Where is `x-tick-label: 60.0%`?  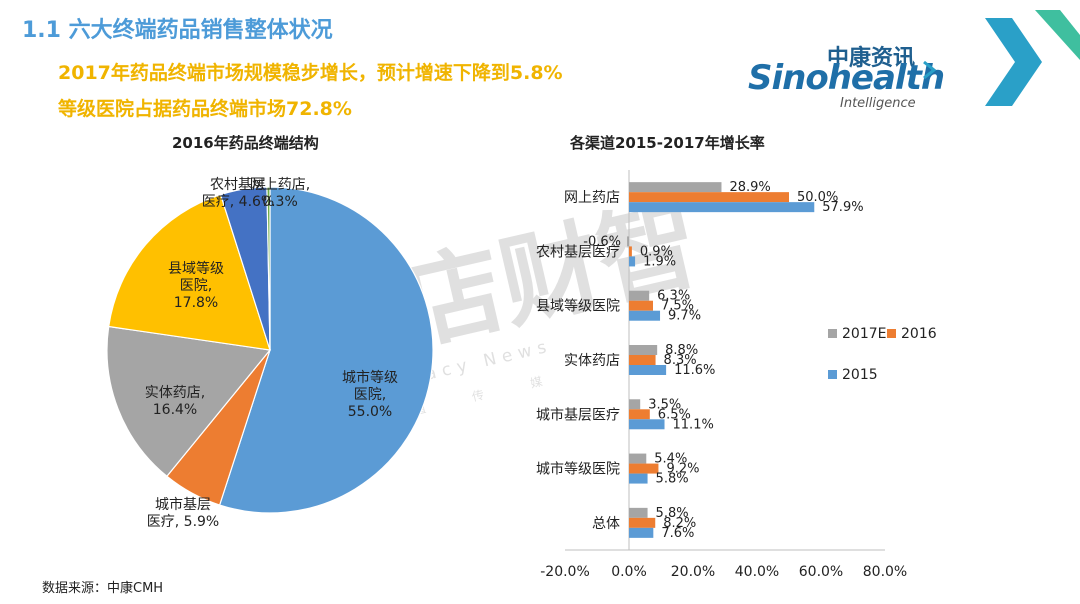
x-tick-label: 60.0% is located at coordinates (821, 572).